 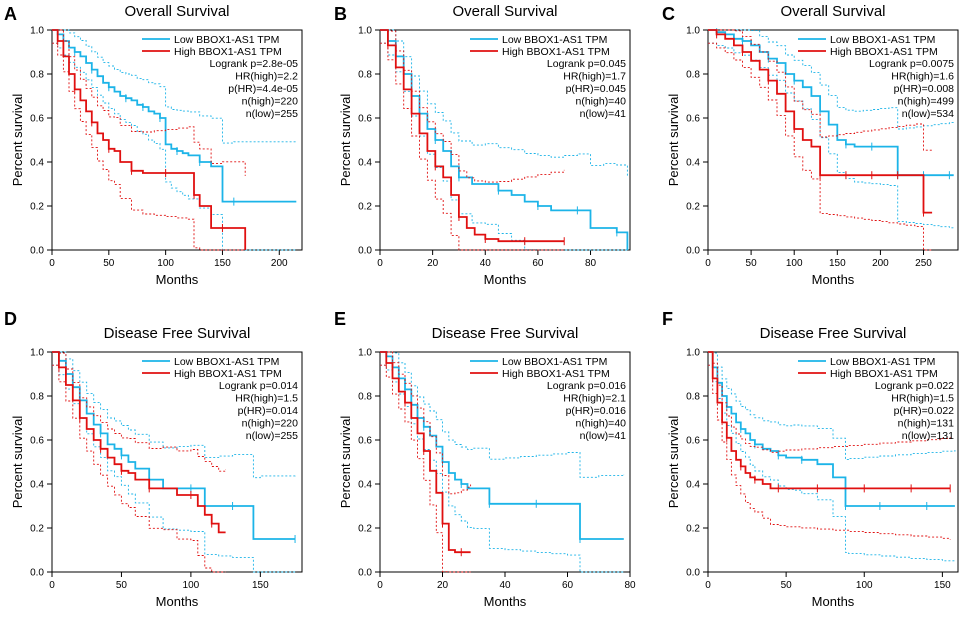 What do you see at coordinates (263, 89) in the screenshot?
I see `stat-line: p(HR)=4.4e-05` at bounding box center [263, 89].